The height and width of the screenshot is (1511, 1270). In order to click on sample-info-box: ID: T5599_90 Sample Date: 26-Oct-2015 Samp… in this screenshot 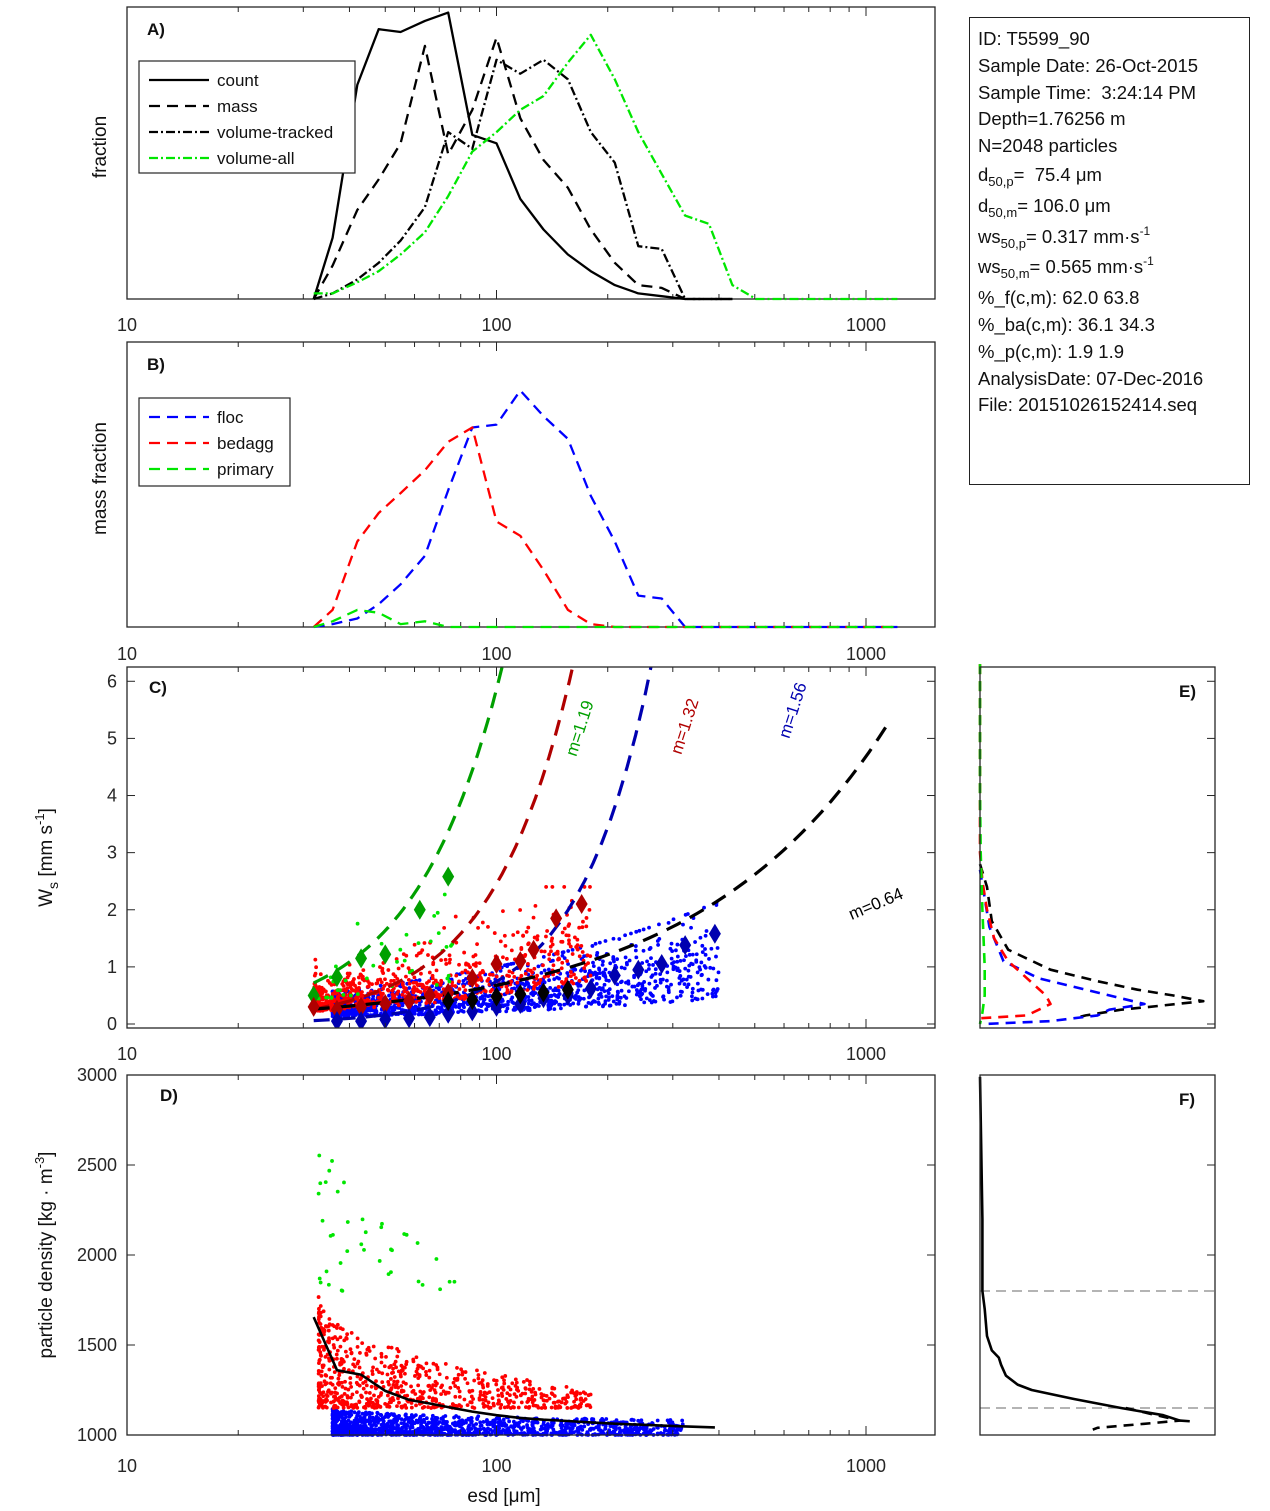, I will do `click(1109, 251)`.